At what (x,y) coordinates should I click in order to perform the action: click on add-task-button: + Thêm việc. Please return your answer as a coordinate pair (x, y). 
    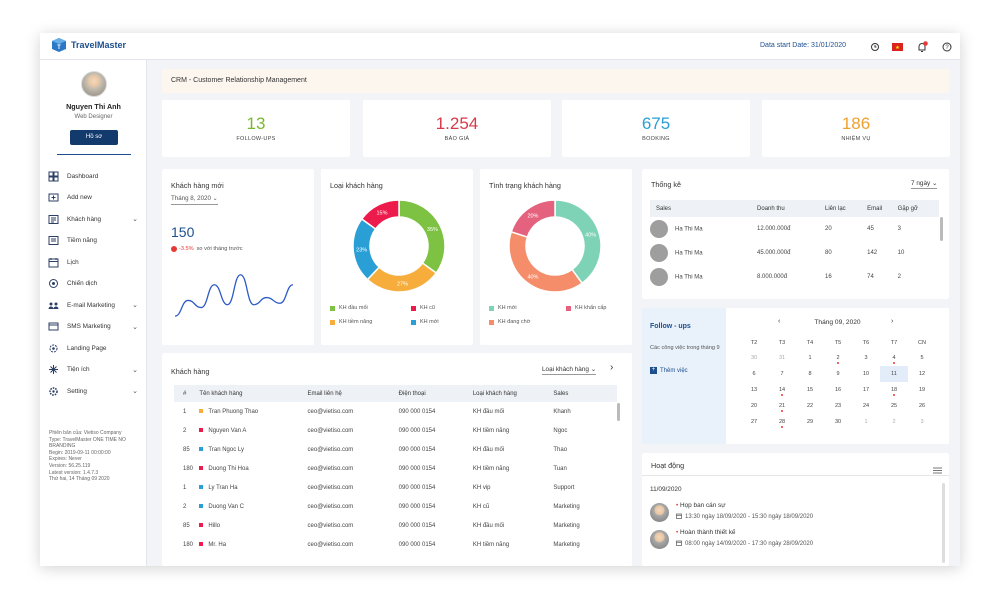
    Looking at the image, I should click on (669, 370).